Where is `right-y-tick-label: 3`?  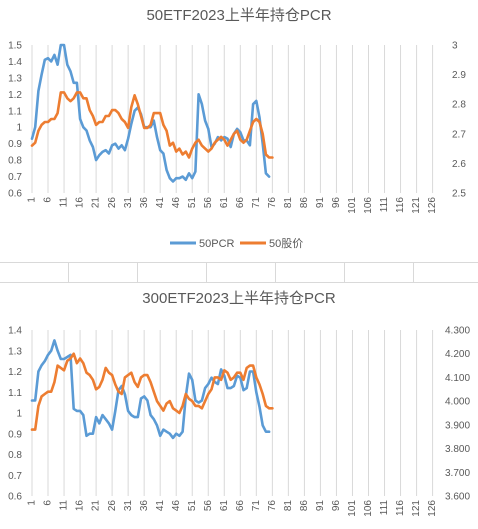 right-y-tick-label: 3 is located at coordinates (455, 46).